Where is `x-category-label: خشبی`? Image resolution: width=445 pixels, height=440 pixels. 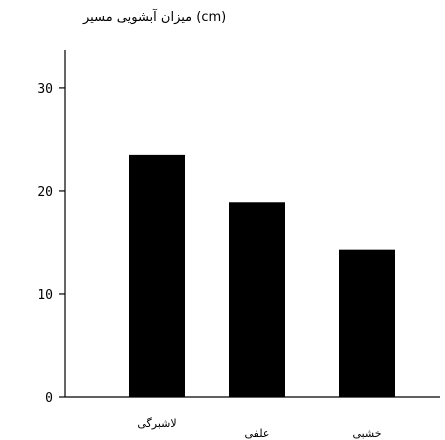 x-category-label: خشبی is located at coordinates (366, 433).